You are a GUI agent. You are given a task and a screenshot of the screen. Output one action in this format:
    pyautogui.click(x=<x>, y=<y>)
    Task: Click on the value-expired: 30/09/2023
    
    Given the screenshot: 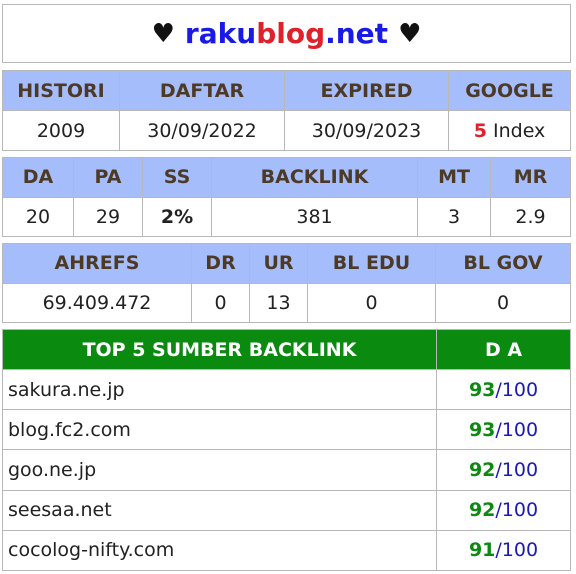 What is the action you would take?
    pyautogui.click(x=366, y=130)
    